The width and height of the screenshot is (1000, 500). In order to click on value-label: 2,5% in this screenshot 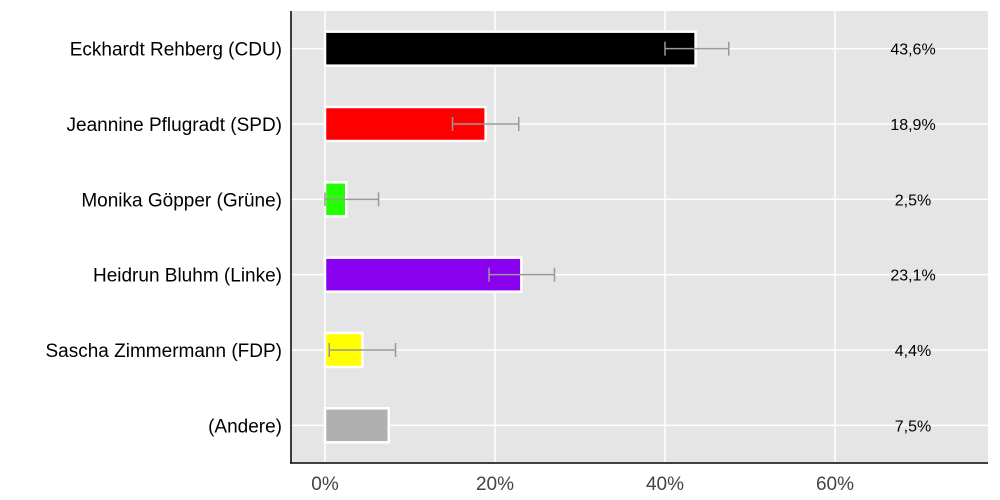, I will do `click(913, 200)`.